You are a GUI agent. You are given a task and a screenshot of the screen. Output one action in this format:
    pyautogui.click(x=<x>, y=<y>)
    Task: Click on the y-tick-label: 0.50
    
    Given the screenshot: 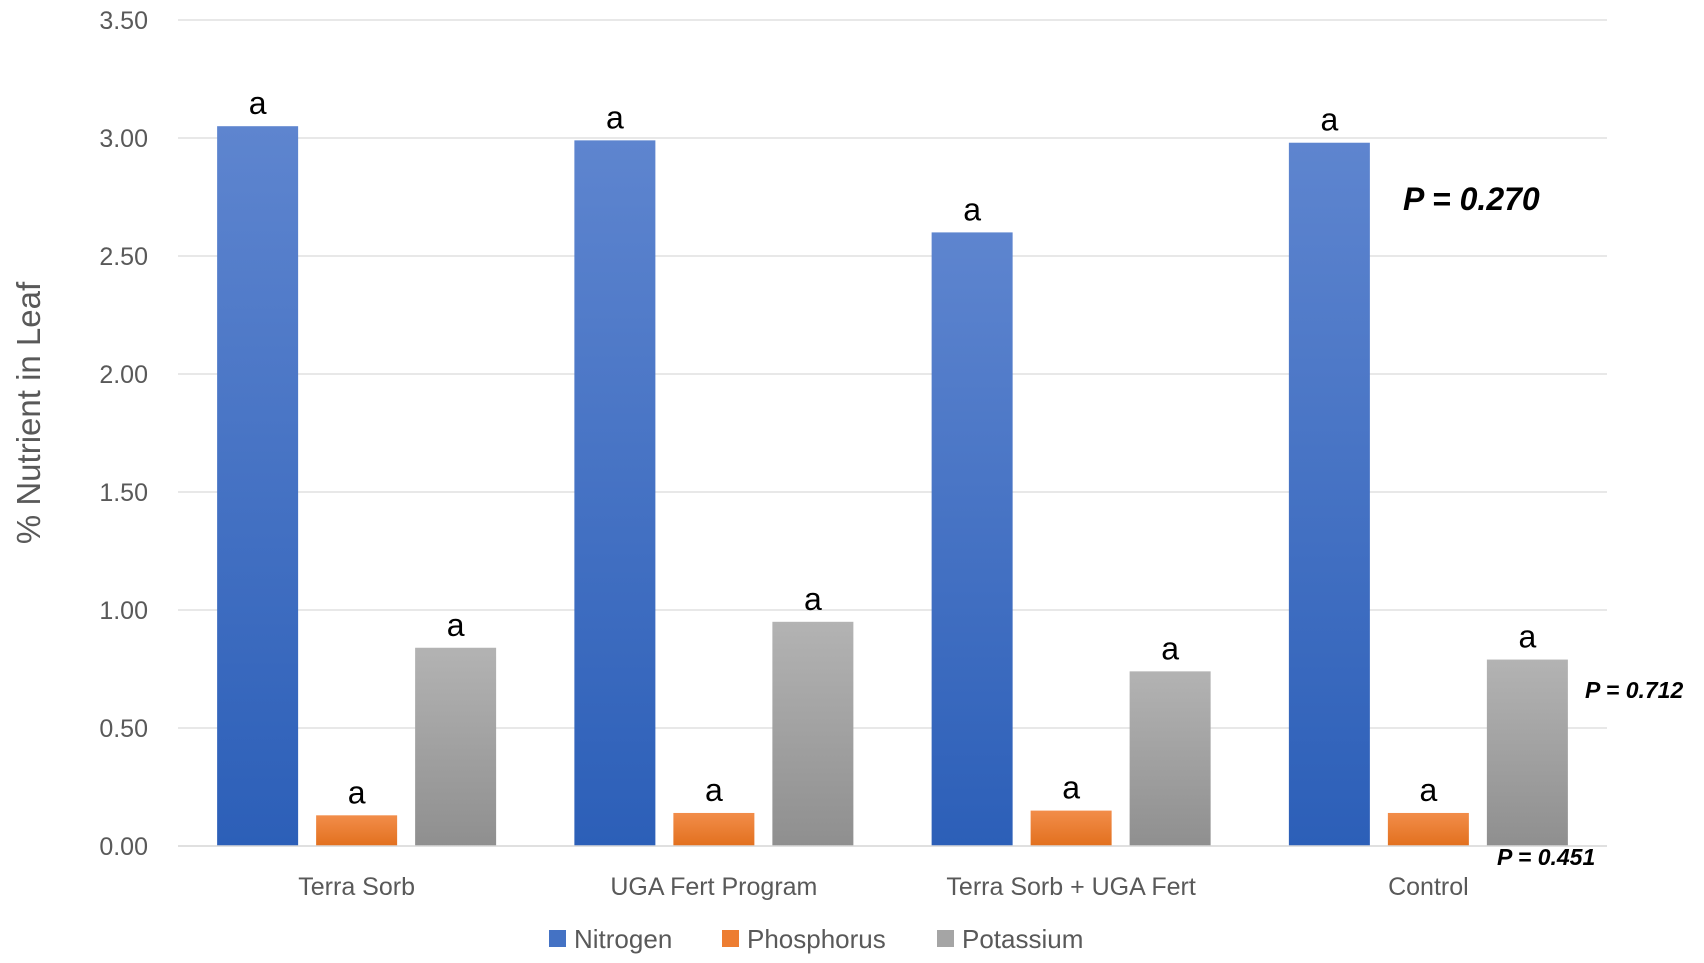 What is the action you would take?
    pyautogui.click(x=123, y=729)
    